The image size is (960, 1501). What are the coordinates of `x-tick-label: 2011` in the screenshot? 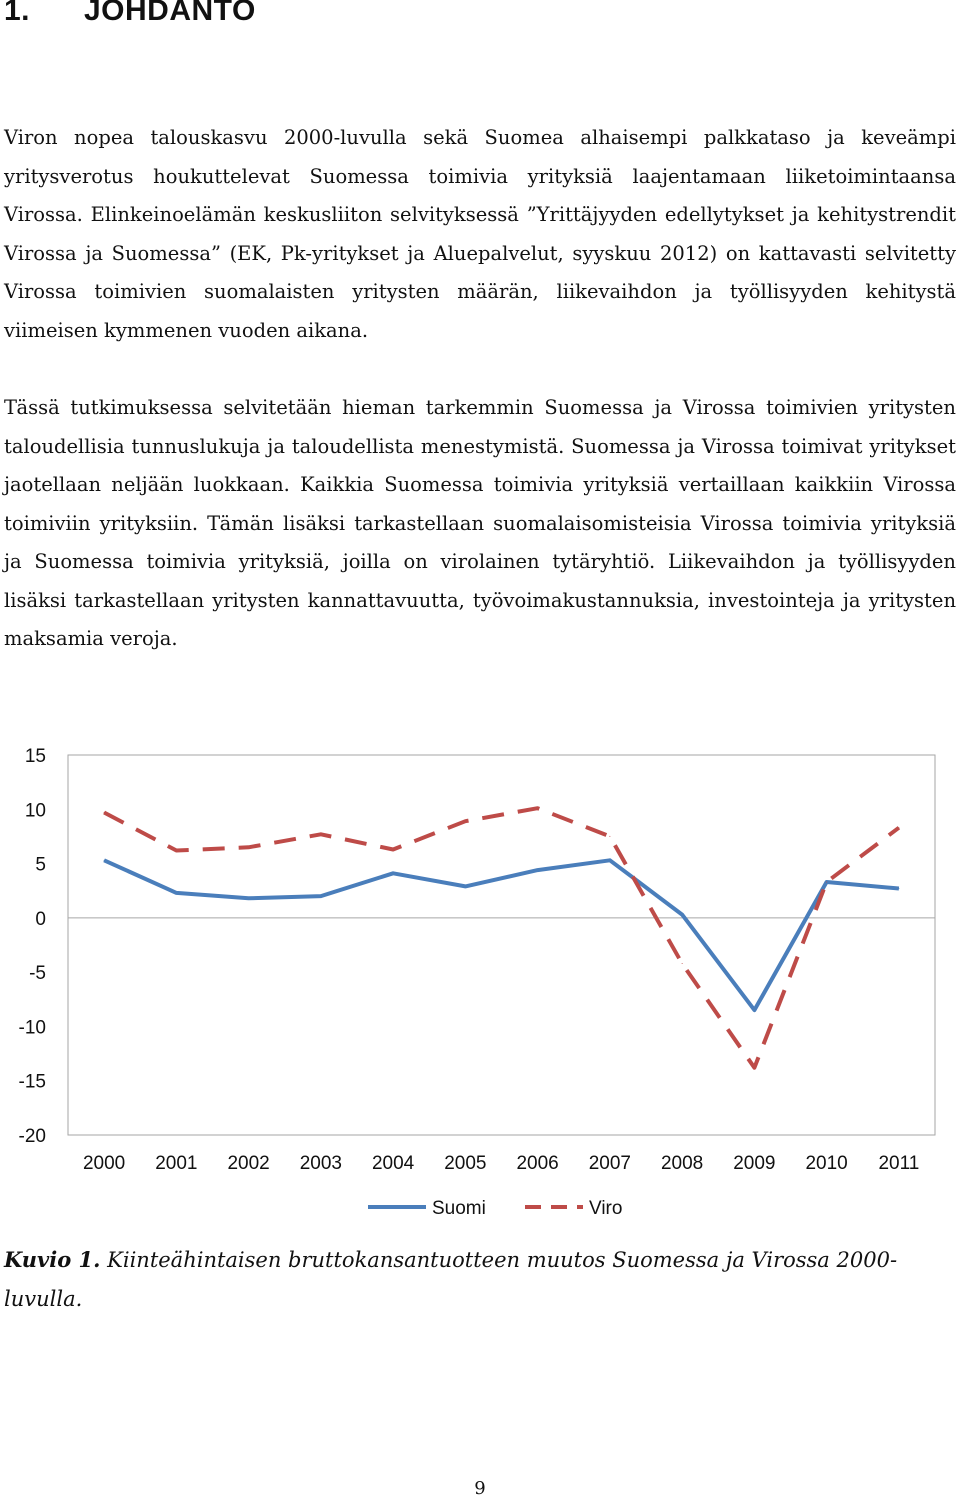 It's located at (898, 1163).